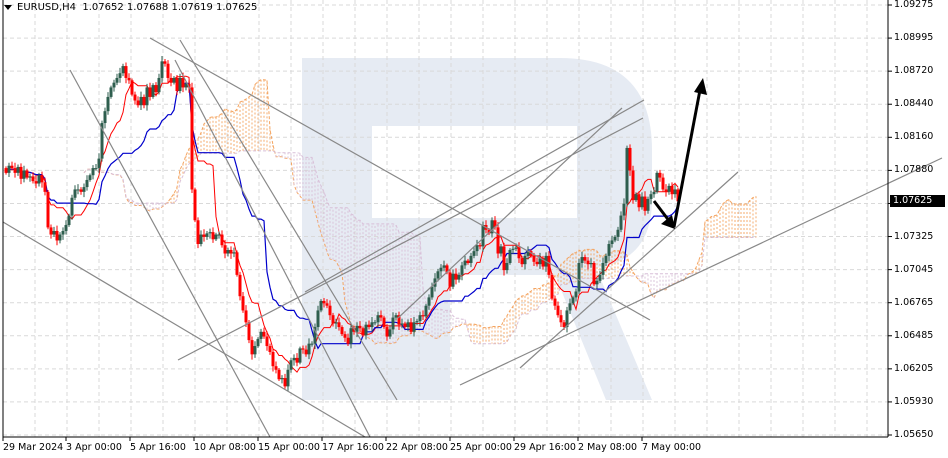 This screenshot has width=948, height=458. Describe the element at coordinates (103, 7) in the screenshot. I see `open-value: 1.07652` at that location.